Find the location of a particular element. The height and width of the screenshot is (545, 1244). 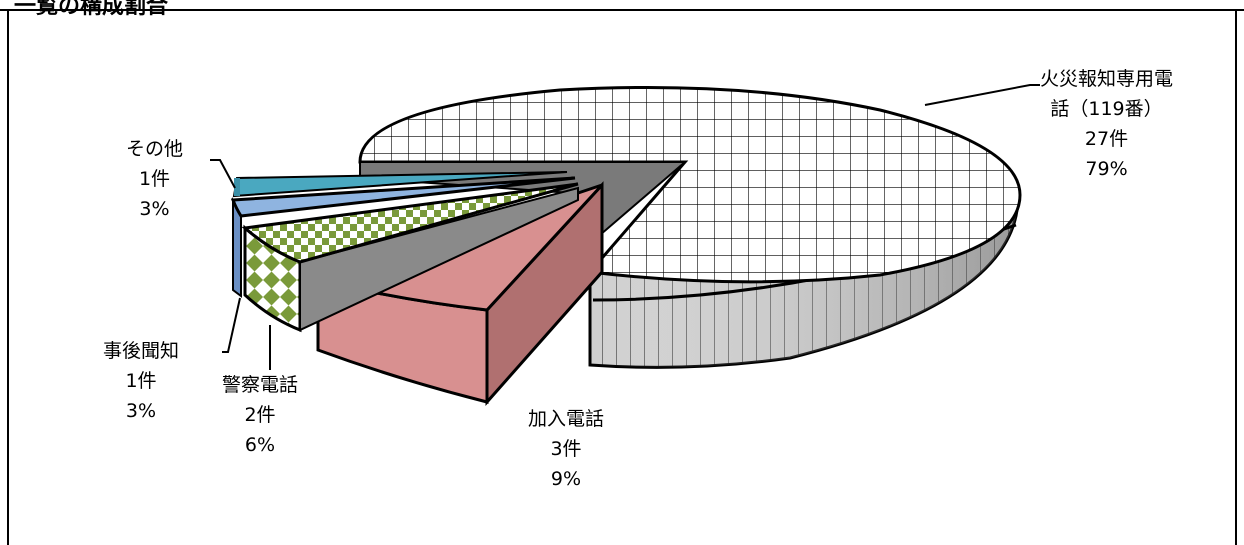

label-police: 警察電話 2件 6% is located at coordinates (260, 415).